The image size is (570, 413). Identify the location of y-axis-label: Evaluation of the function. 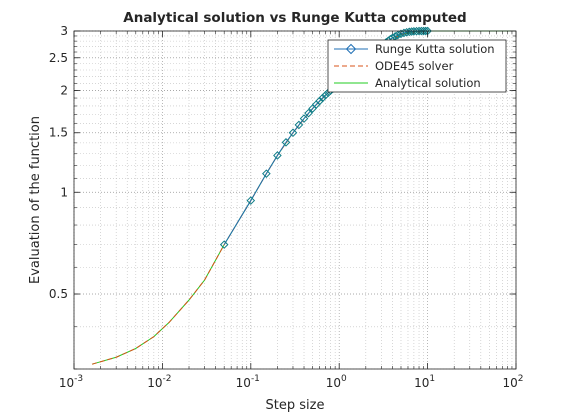
(35, 200).